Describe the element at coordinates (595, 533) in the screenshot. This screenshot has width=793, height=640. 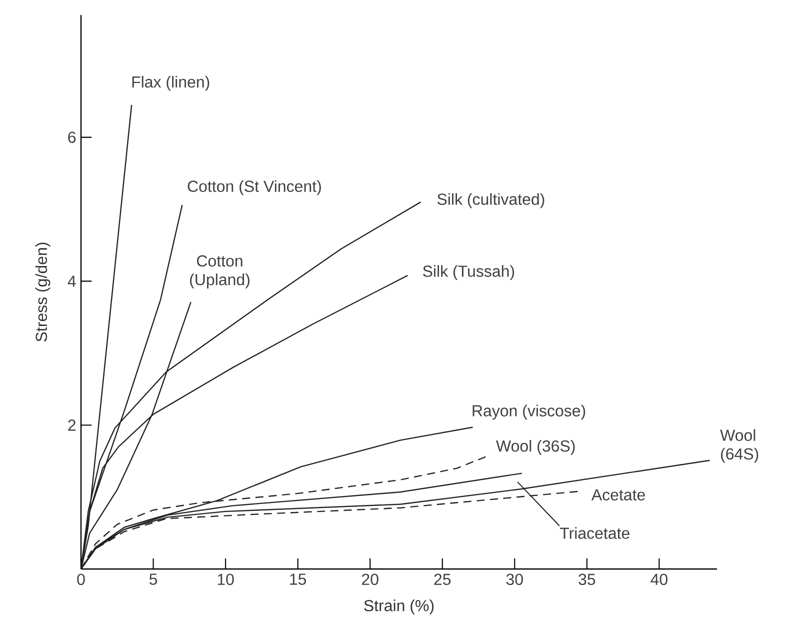
I see `text: Triacetate` at that location.